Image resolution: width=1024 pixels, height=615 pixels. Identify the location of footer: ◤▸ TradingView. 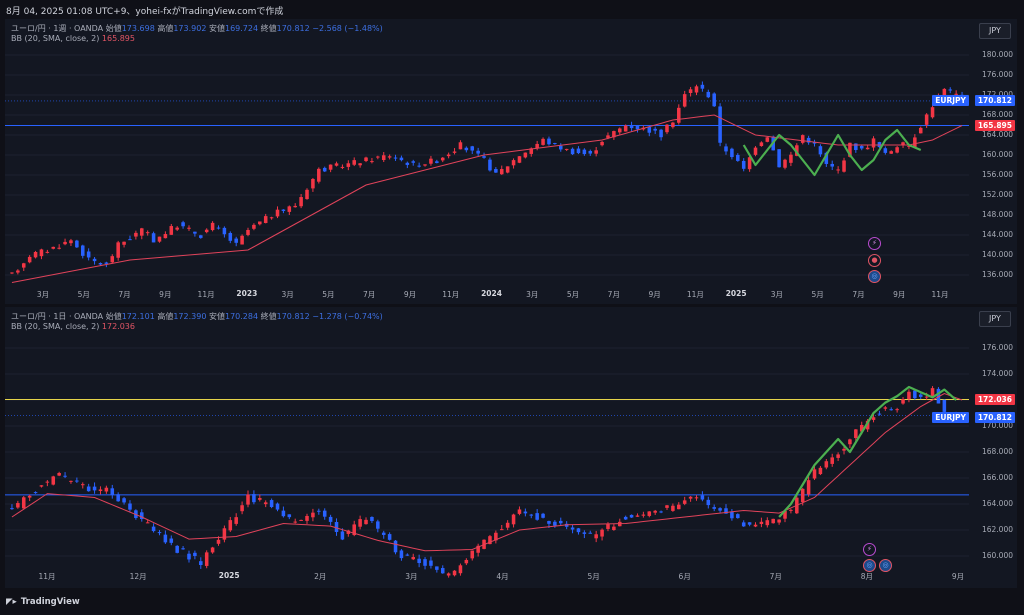
(43, 602).